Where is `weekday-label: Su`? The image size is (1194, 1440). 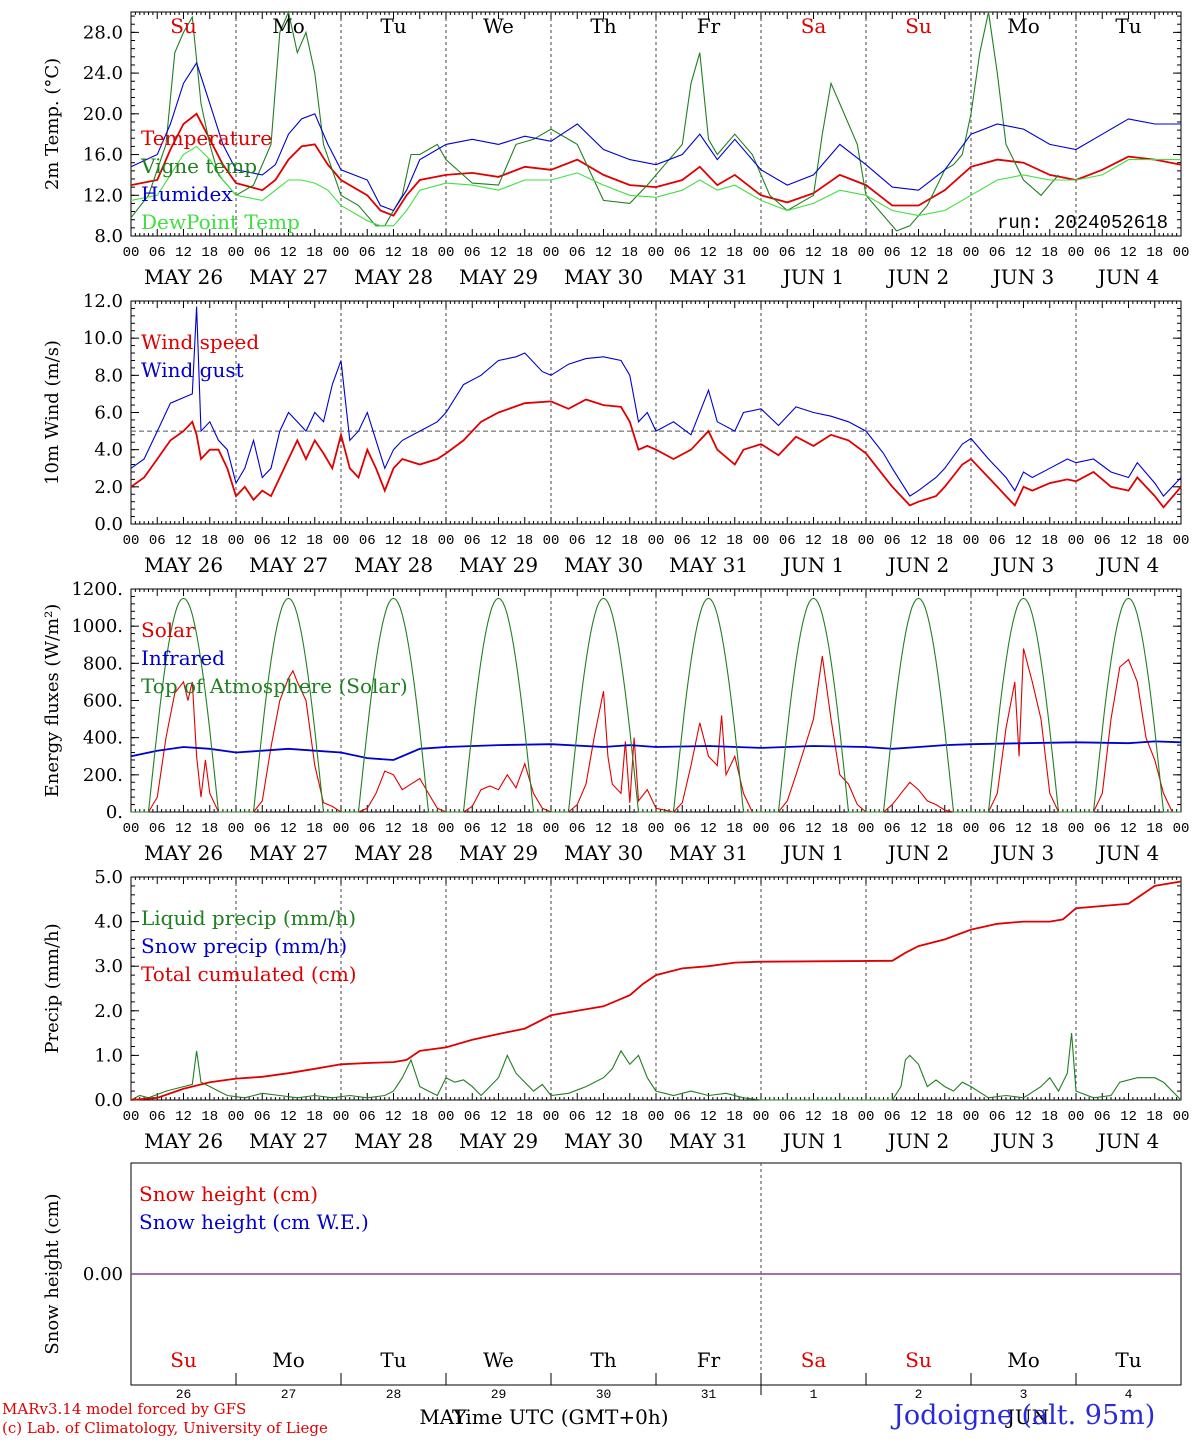 weekday-label: Su is located at coordinates (183, 26).